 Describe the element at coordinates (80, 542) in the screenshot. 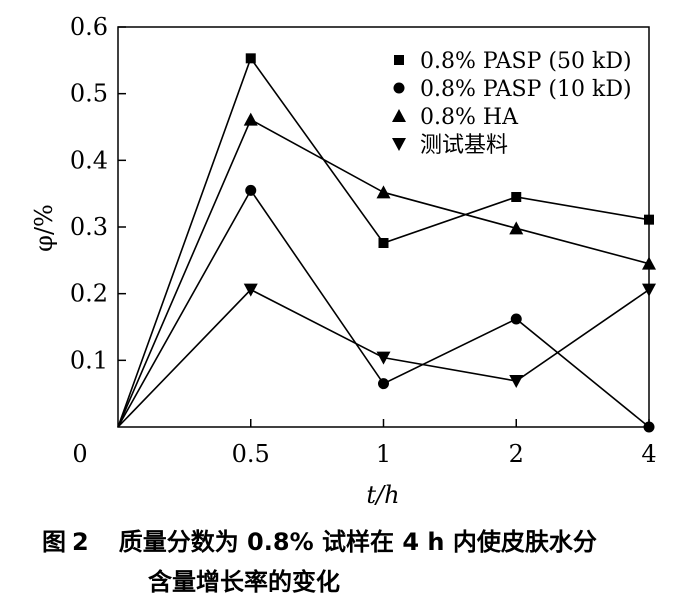

I see `figure-number: 2` at that location.